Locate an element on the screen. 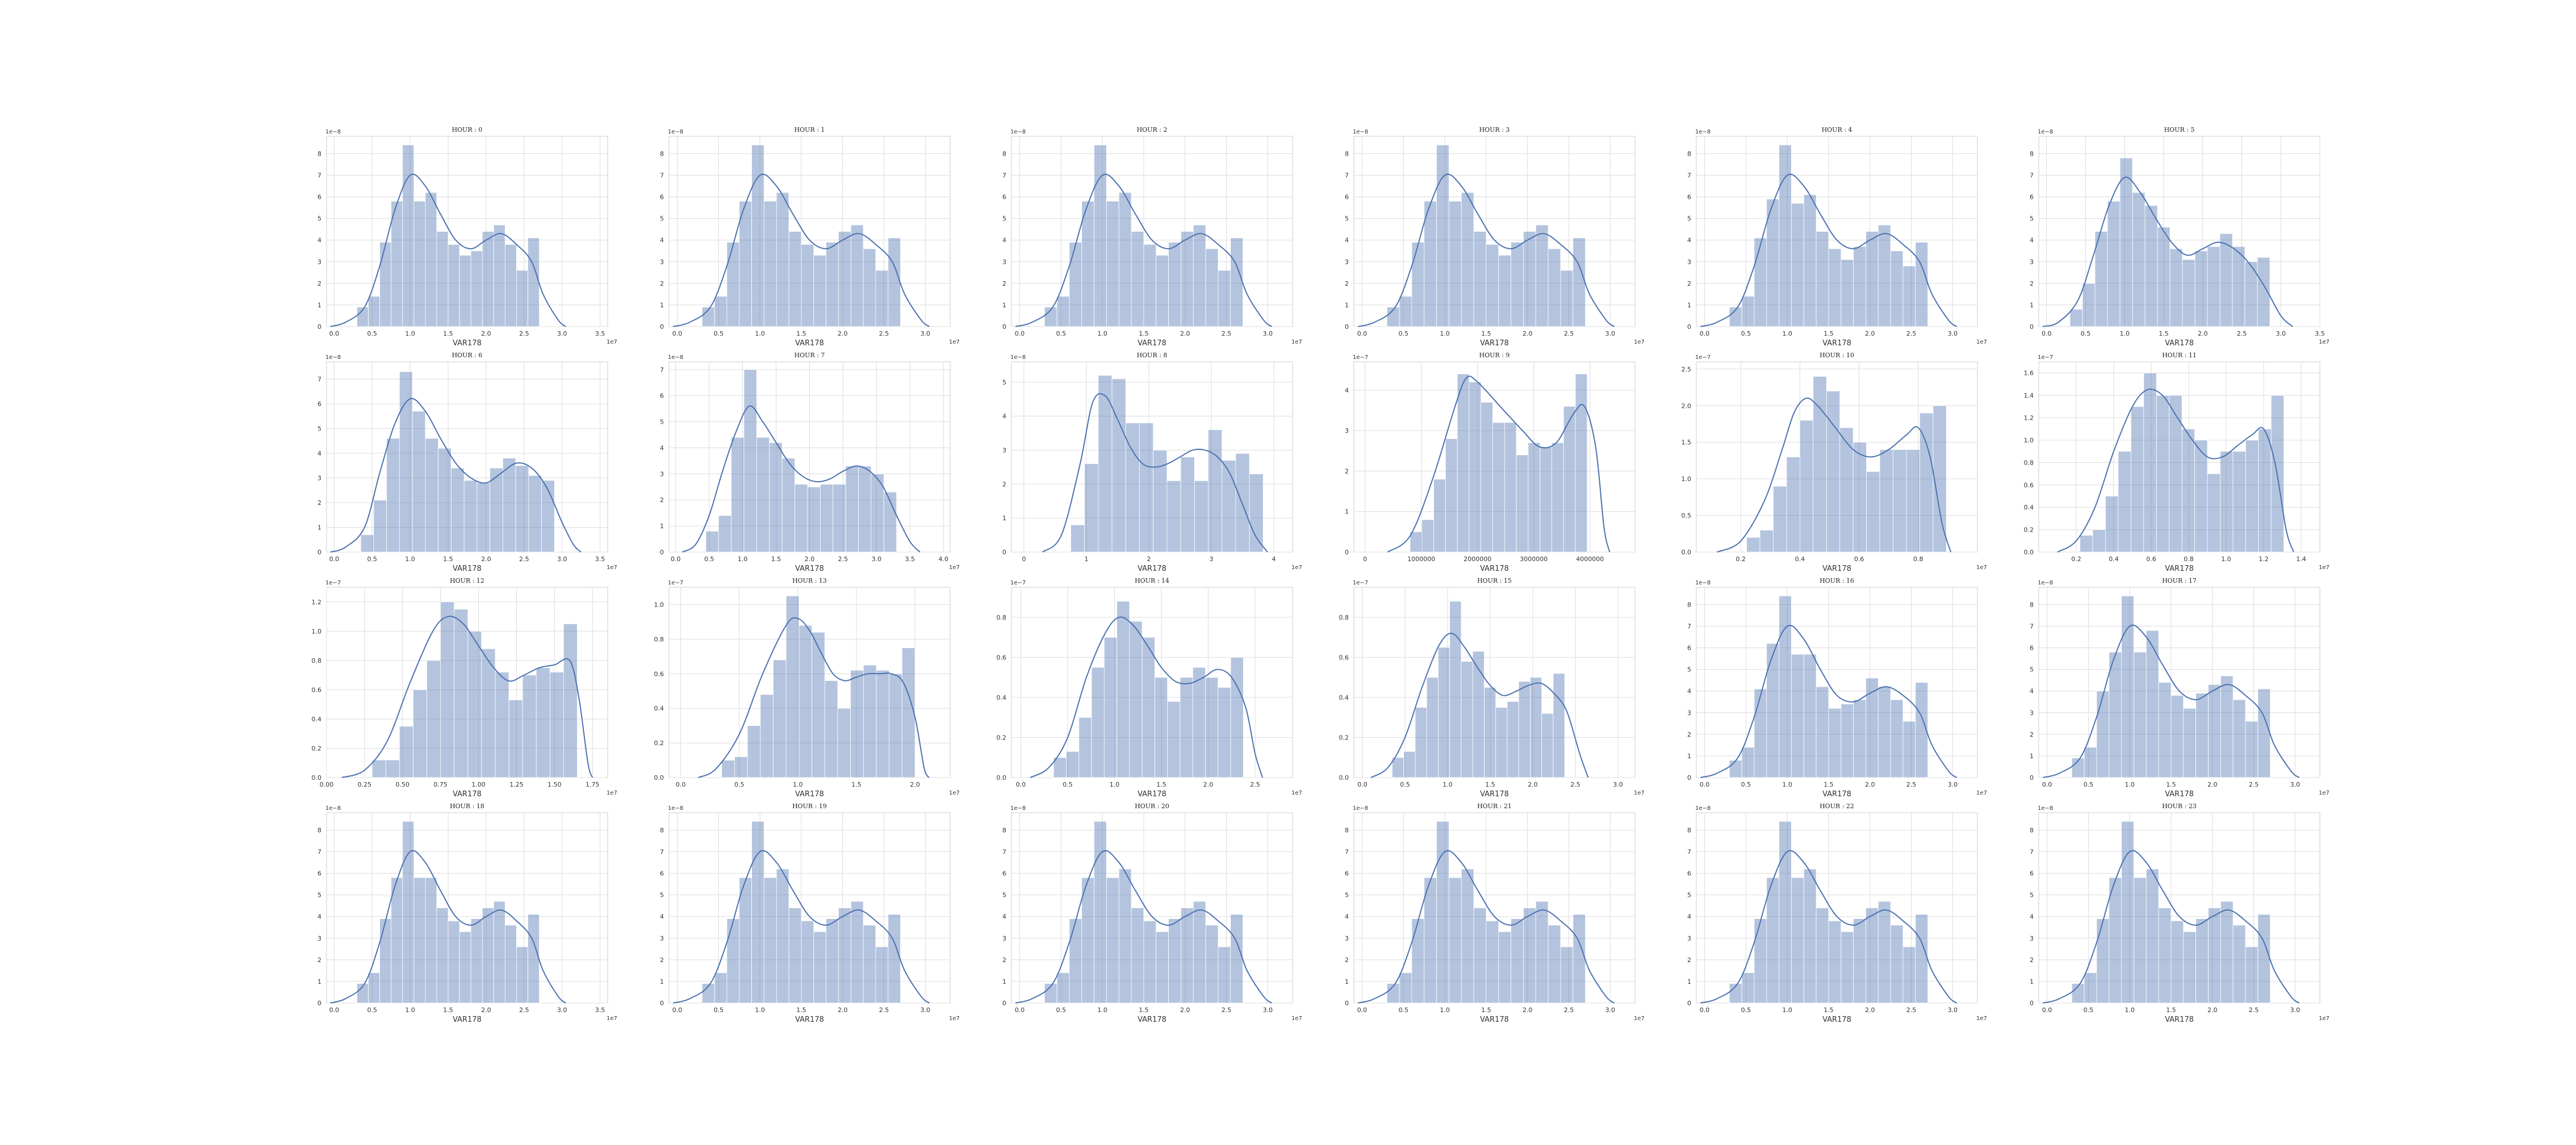 This screenshot has width=2576, height=1145. panel-title: HOUR : 8 is located at coordinates (1152, 355).